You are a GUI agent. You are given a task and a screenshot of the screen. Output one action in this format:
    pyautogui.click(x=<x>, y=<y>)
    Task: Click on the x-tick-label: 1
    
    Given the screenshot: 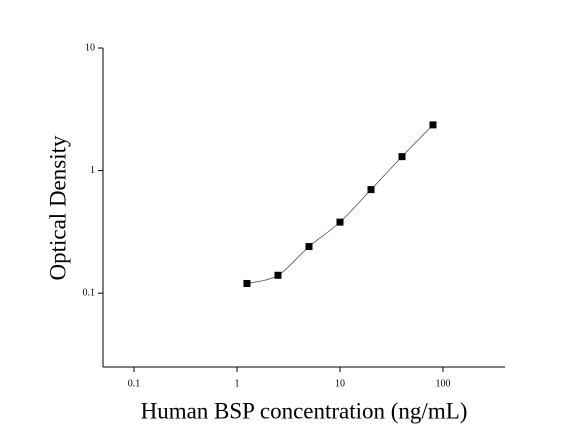 What is the action you would take?
    pyautogui.click(x=237, y=383)
    